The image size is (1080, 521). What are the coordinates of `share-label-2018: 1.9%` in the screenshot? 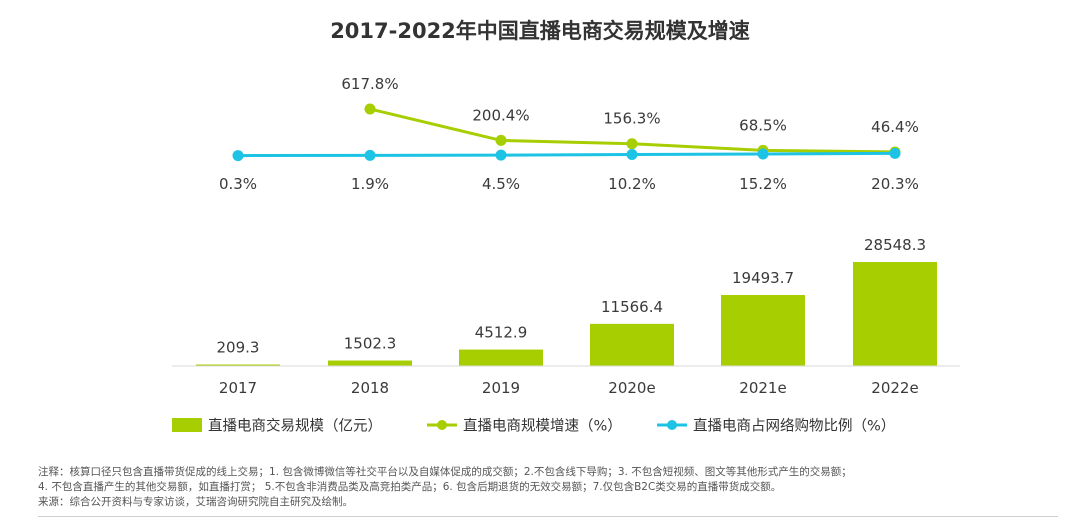 It's located at (370, 184).